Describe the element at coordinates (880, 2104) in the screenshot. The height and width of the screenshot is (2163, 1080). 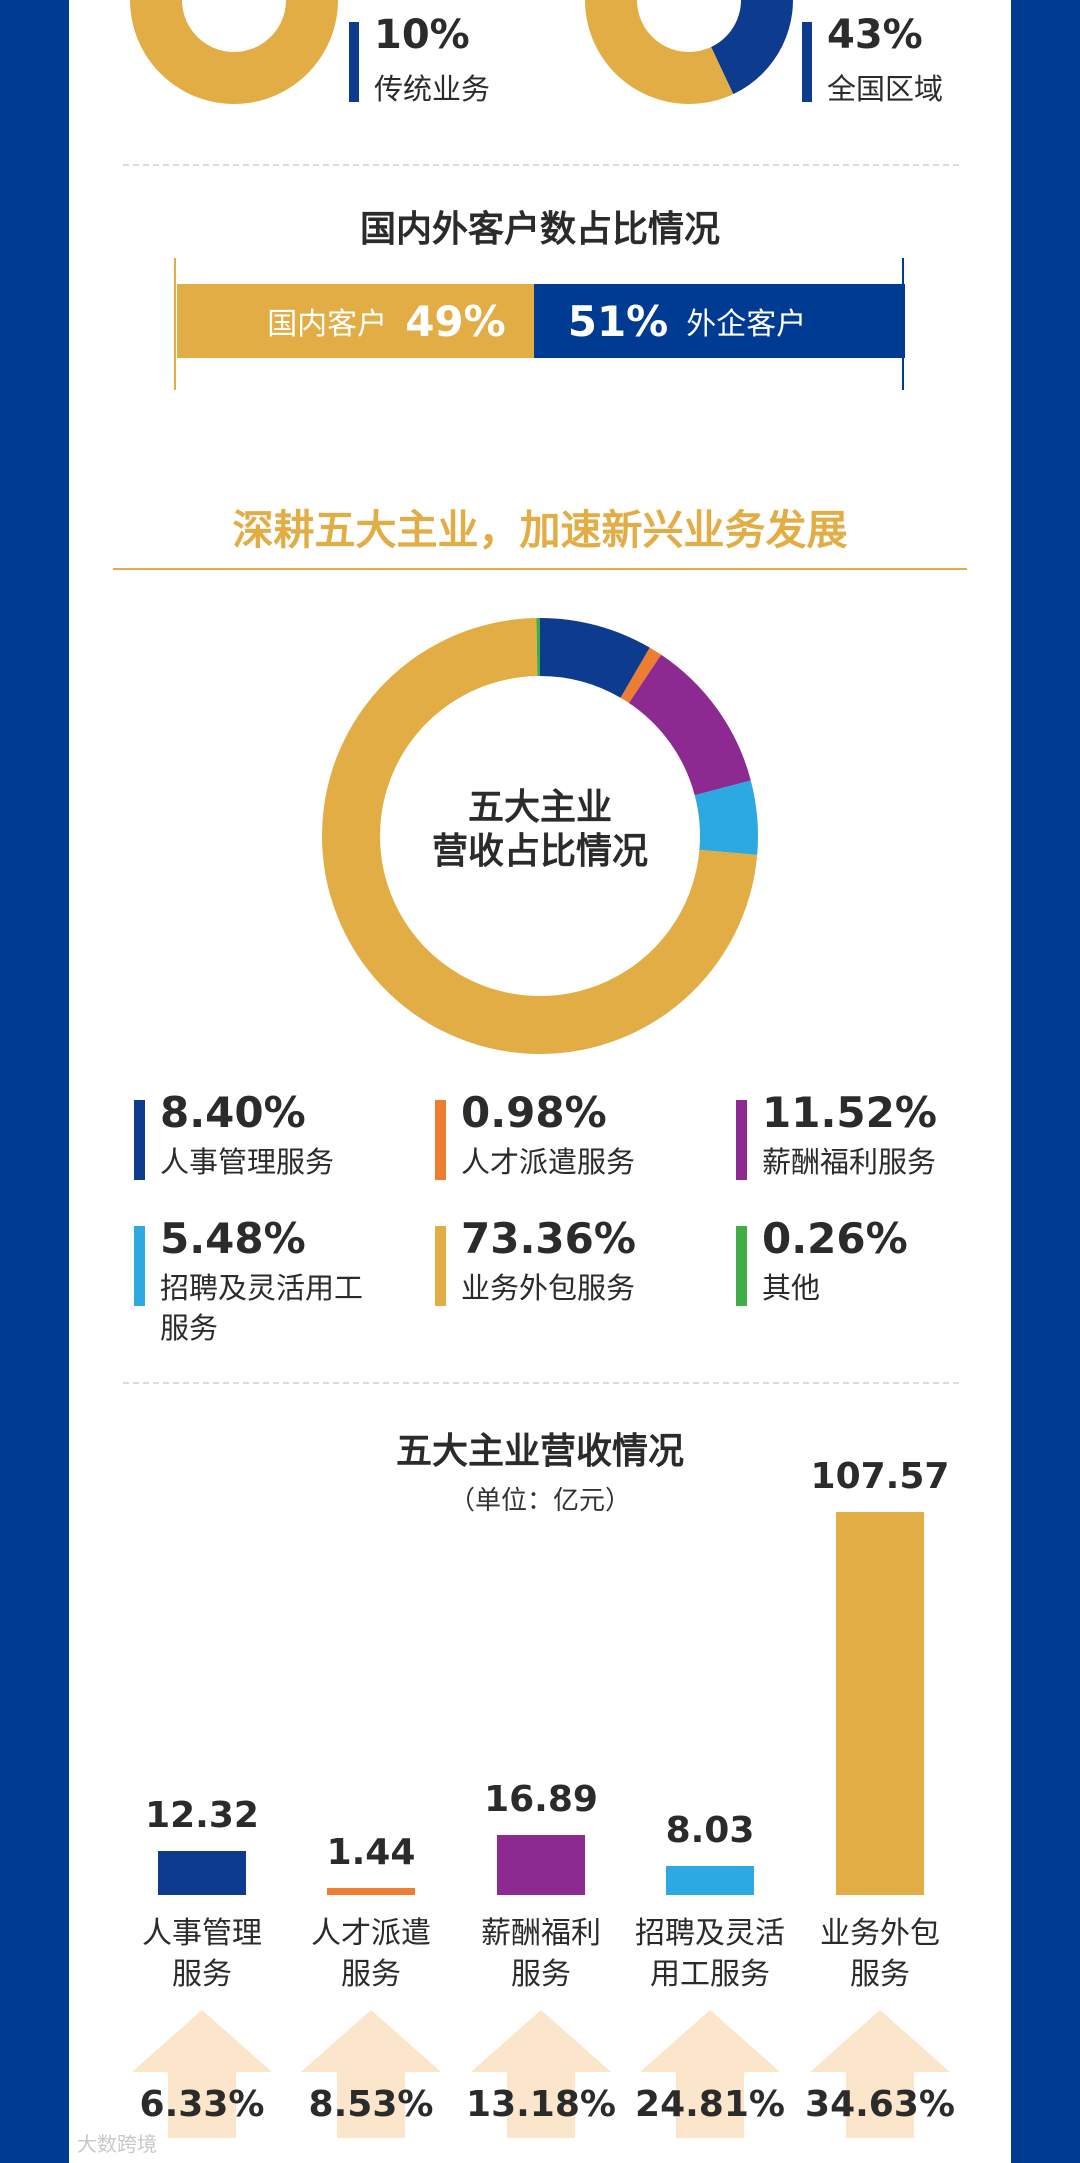
I see `growth-rate-4: 34.63%` at that location.